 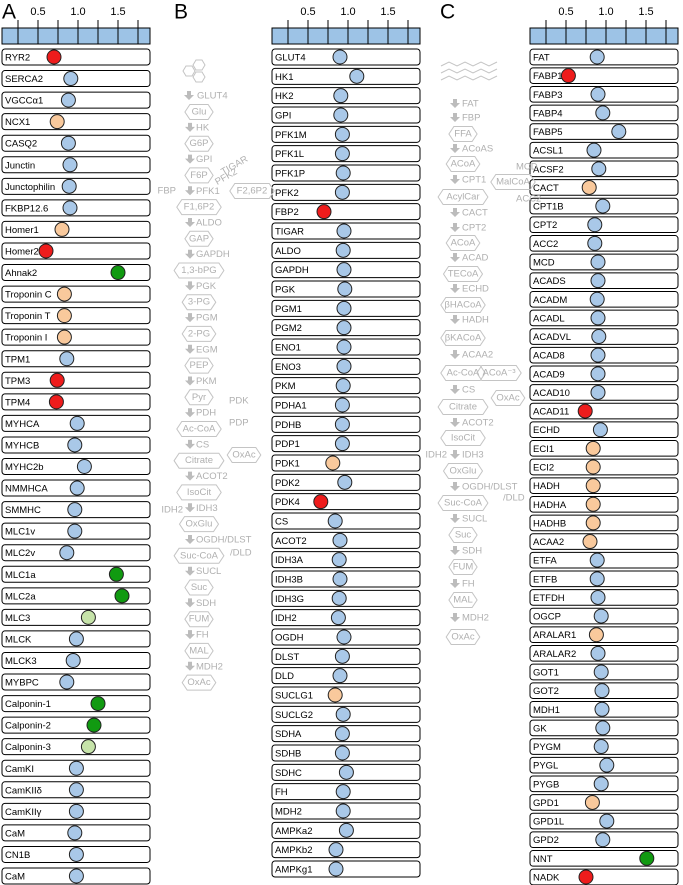 What do you see at coordinates (20, 553) in the screenshot?
I see `row-label: MLC2v` at bounding box center [20, 553].